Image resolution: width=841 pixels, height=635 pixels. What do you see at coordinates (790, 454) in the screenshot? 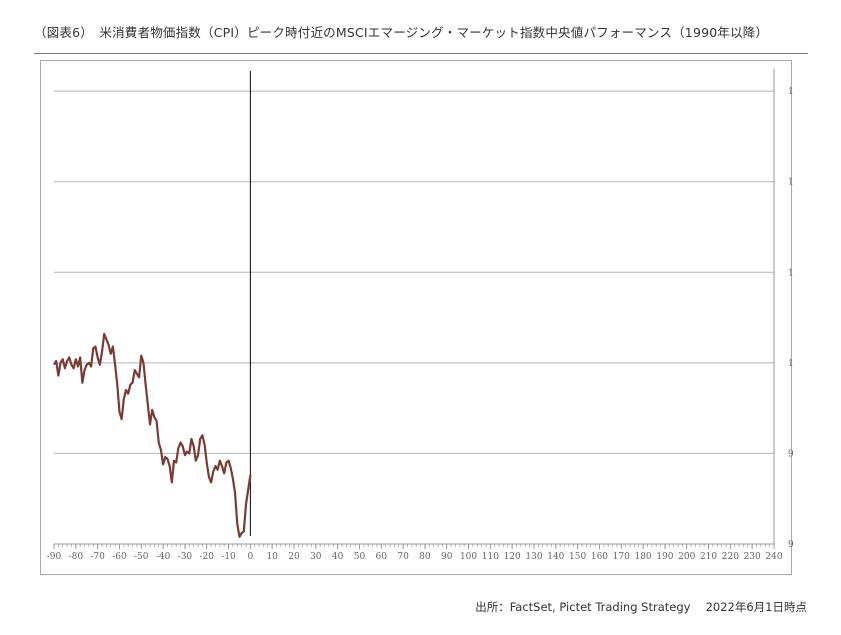
I see `y-tick-label: 99` at bounding box center [790, 454].